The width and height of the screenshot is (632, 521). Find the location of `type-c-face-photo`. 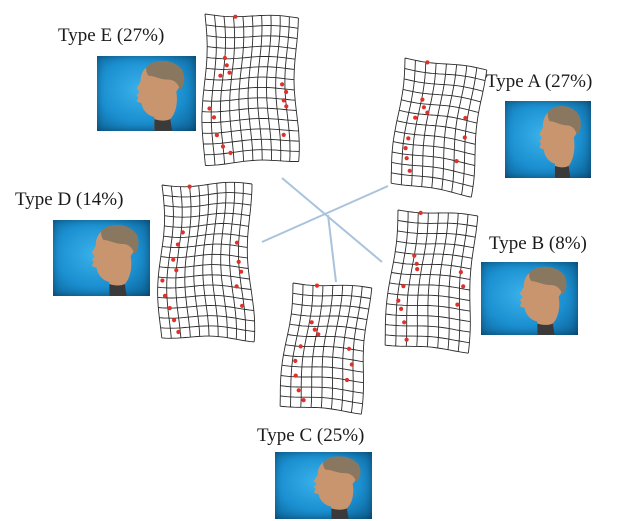

type-c-face-photo is located at coordinates (323, 485).